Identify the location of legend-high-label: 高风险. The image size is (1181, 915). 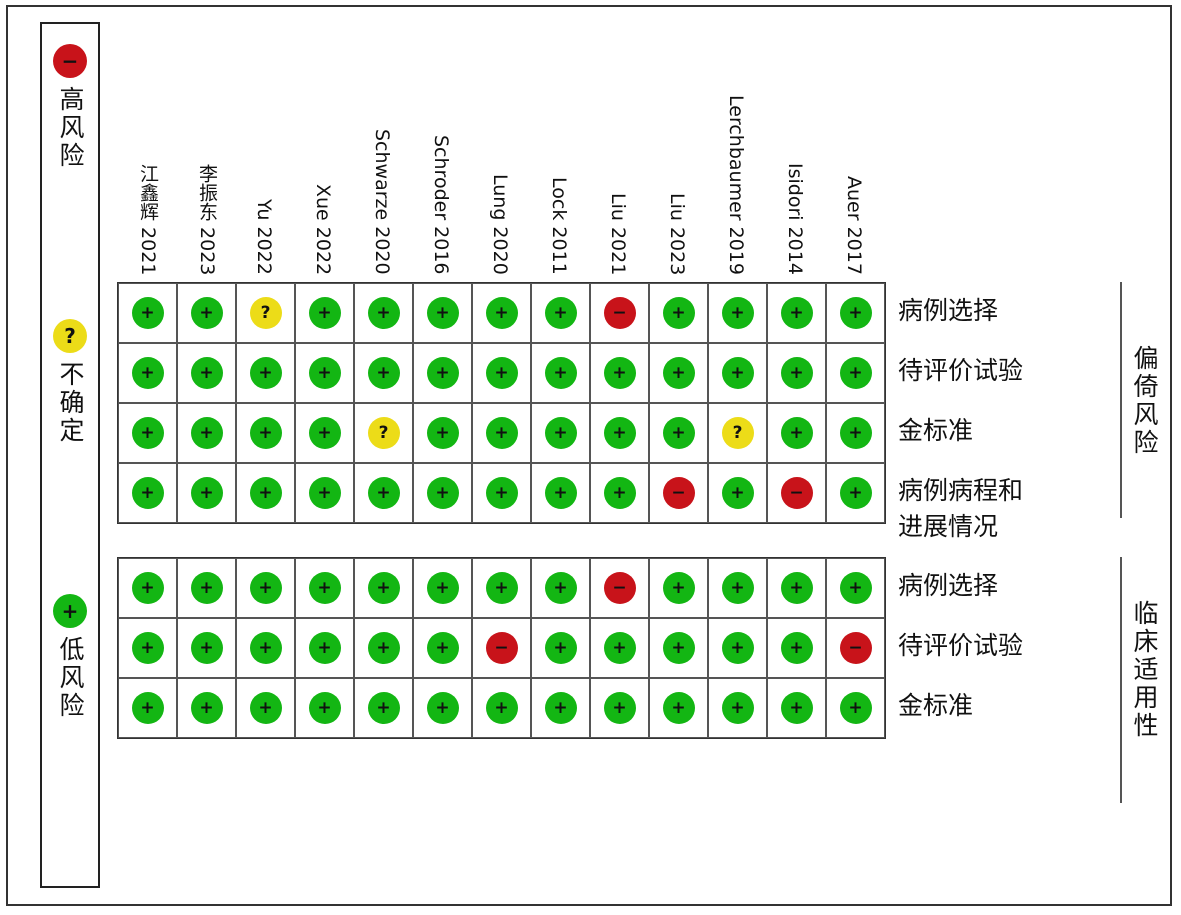
(70, 128).